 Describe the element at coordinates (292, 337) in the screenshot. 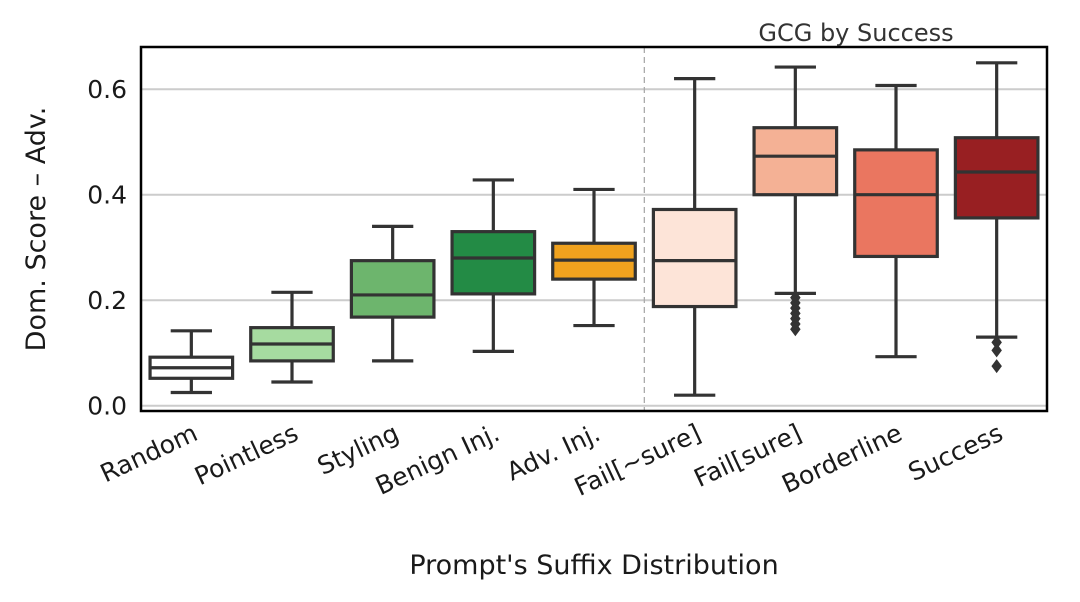

I see `box-pointless` at that location.